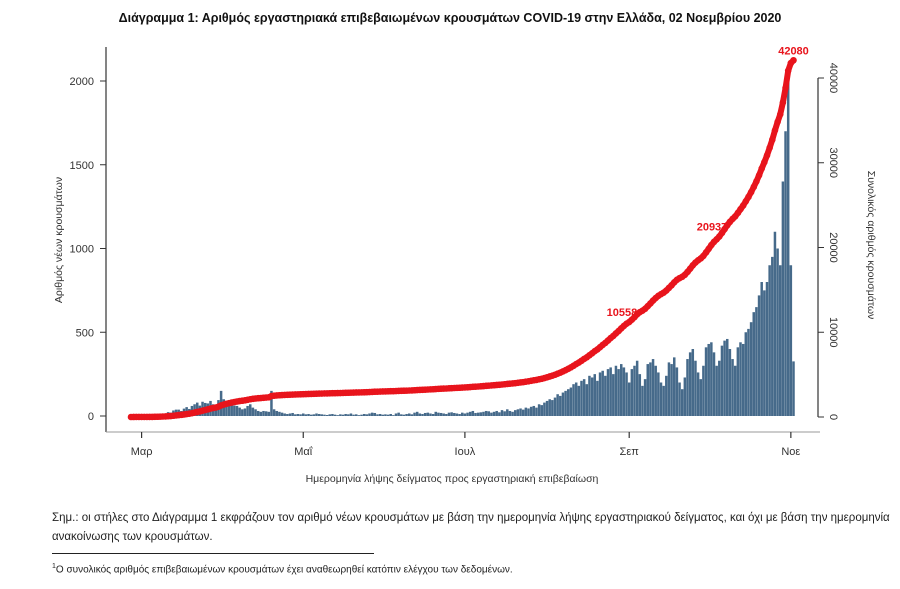 This screenshot has width=900, height=589. Describe the element at coordinates (833, 78) in the screenshot. I see `y-right-tick-label: 40000` at that location.